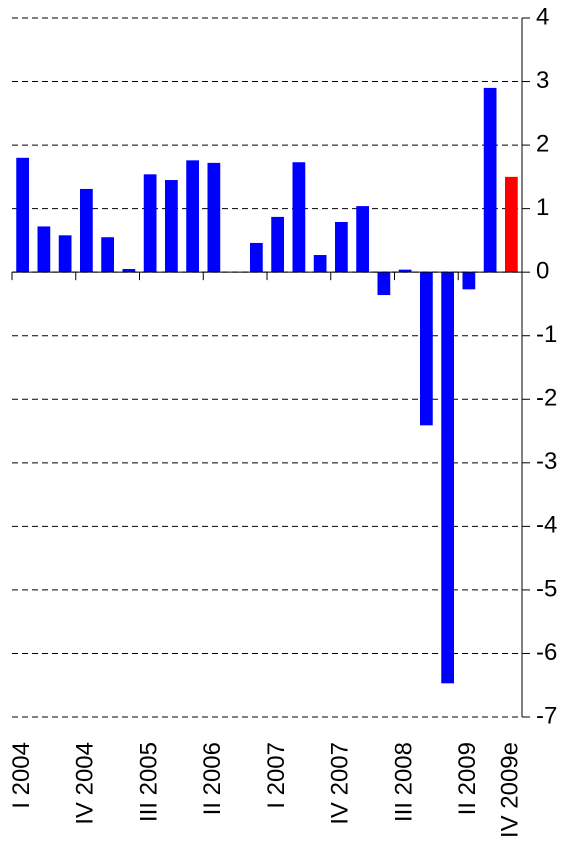 The width and height of the screenshot is (586, 858). What do you see at coordinates (467, 778) in the screenshot?
I see `x-tick-label: II 2009` at bounding box center [467, 778].